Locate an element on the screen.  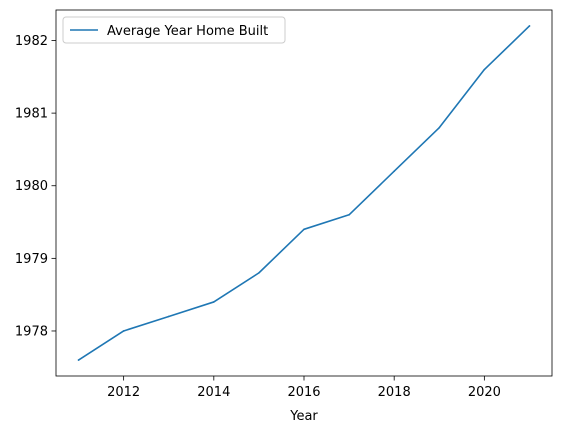
legend-box is located at coordinates (174, 30).